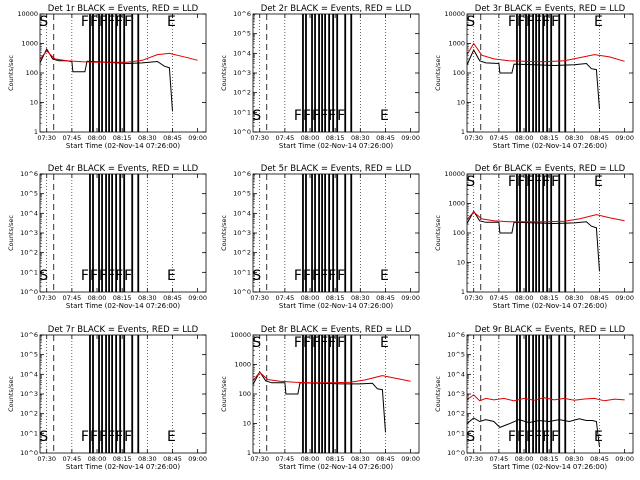 The height and width of the screenshot is (480, 640). What do you see at coordinates (119, 56) in the screenshot?
I see `lld-series-line` at bounding box center [119, 56].